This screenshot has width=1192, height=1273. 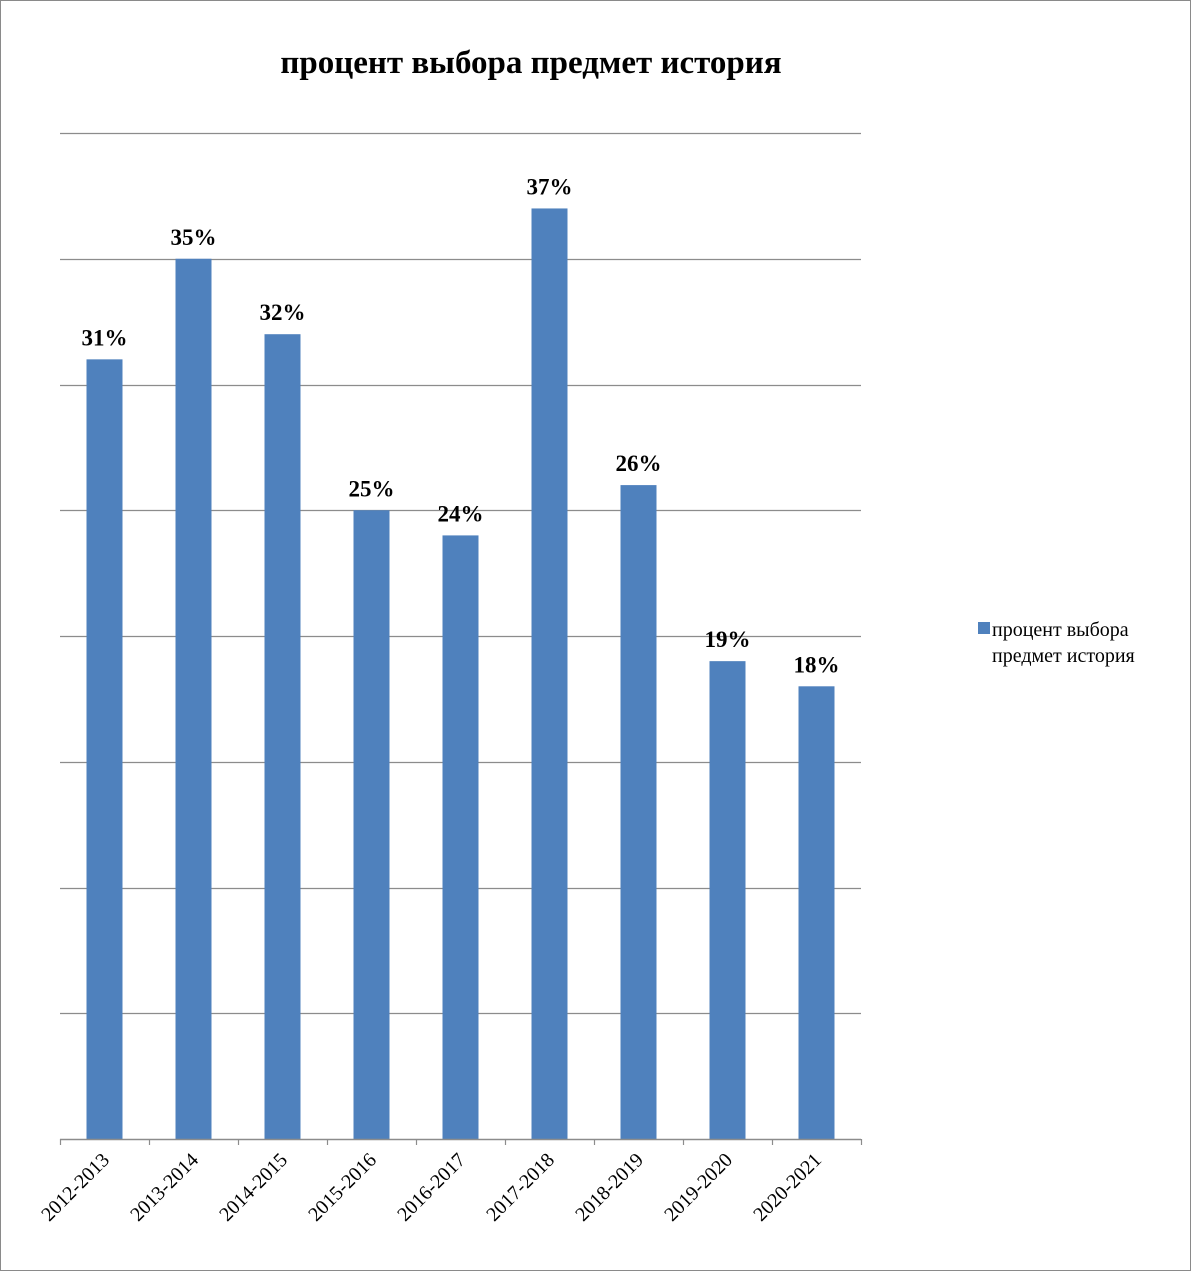 I want to click on data-label: 32%, so click(x=283, y=312).